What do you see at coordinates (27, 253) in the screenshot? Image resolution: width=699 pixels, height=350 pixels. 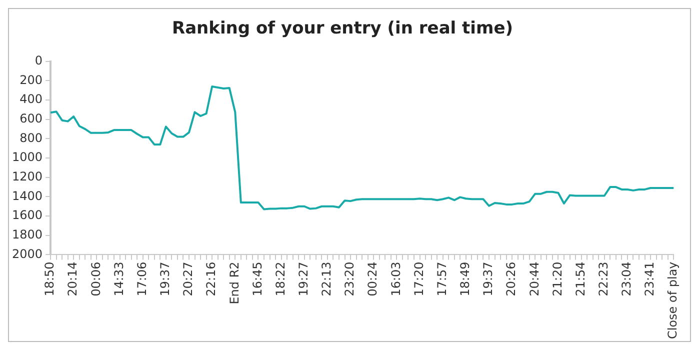 I see `y-tick-label: 2000` at bounding box center [27, 253].